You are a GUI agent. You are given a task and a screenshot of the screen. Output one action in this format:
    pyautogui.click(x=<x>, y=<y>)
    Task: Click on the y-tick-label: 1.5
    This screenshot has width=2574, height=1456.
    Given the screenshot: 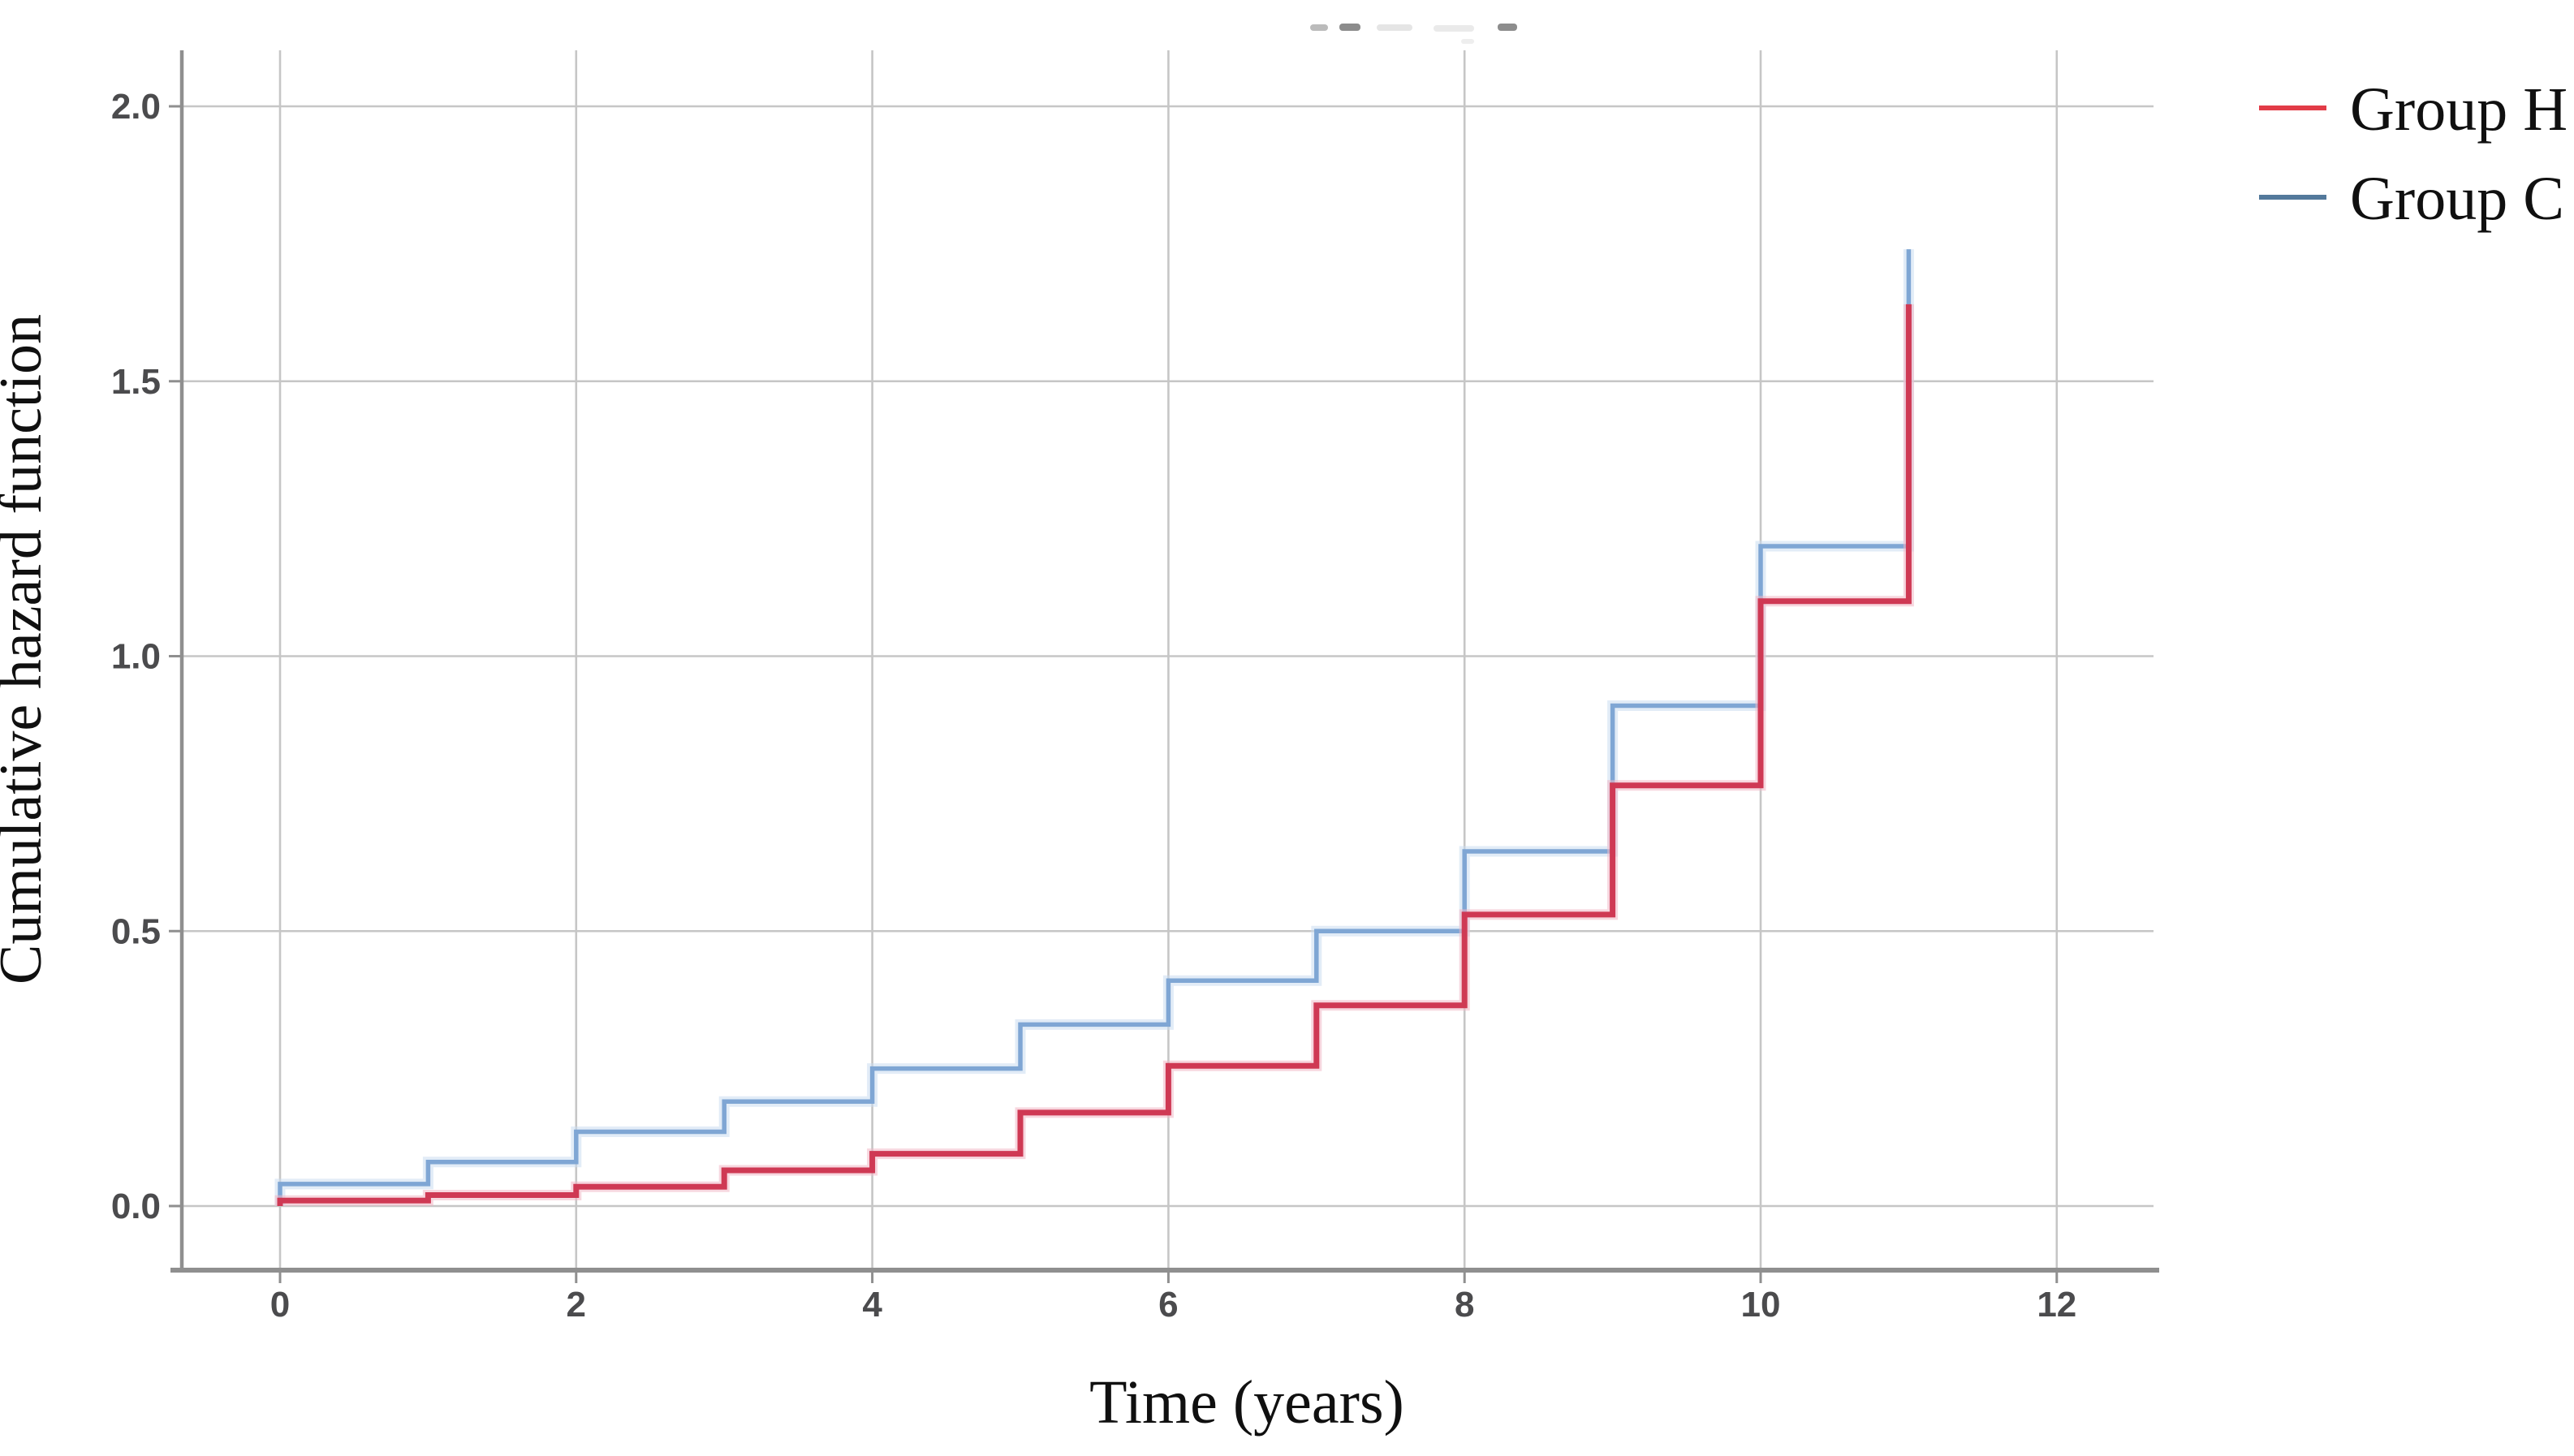 What is the action you would take?
    pyautogui.click(x=136, y=382)
    